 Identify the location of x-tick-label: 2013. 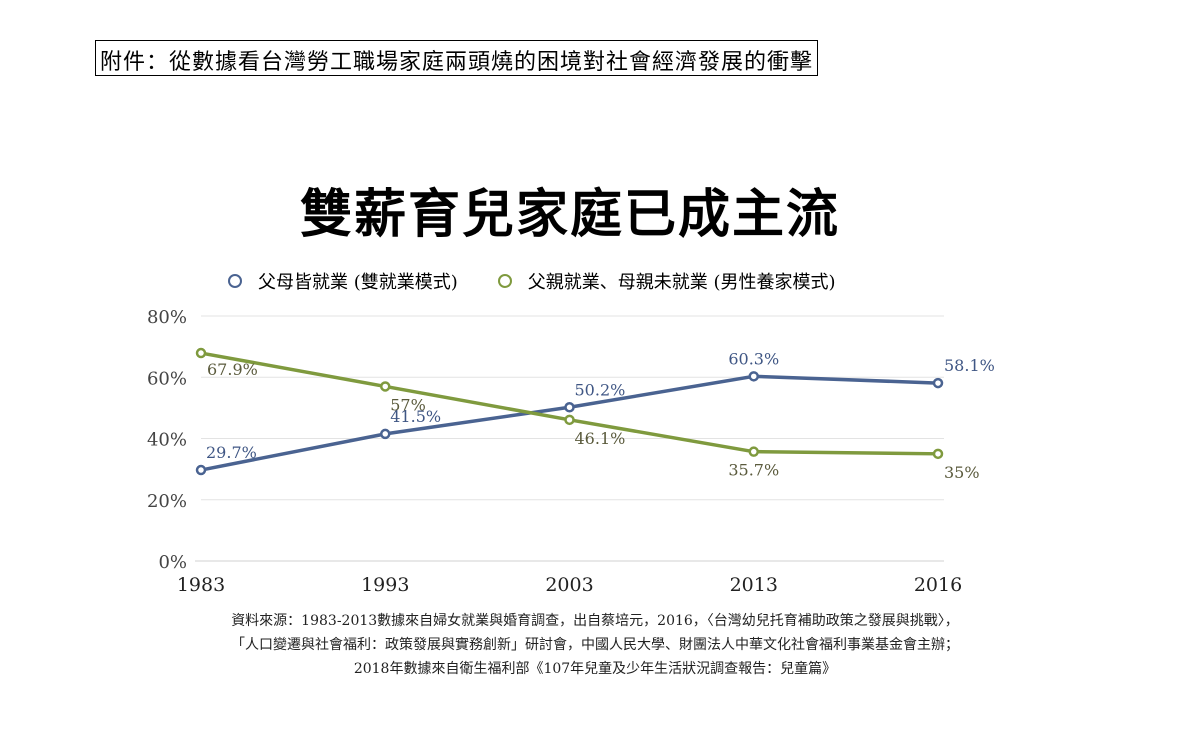
(754, 585).